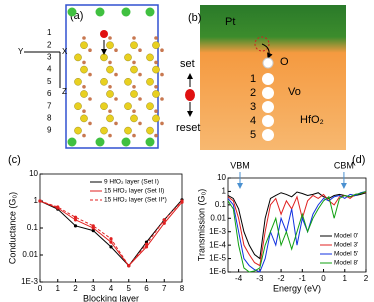 Image resolution: width=374 pixels, height=302 pixels. I want to click on y-tick-label: 1, so click(224, 191).